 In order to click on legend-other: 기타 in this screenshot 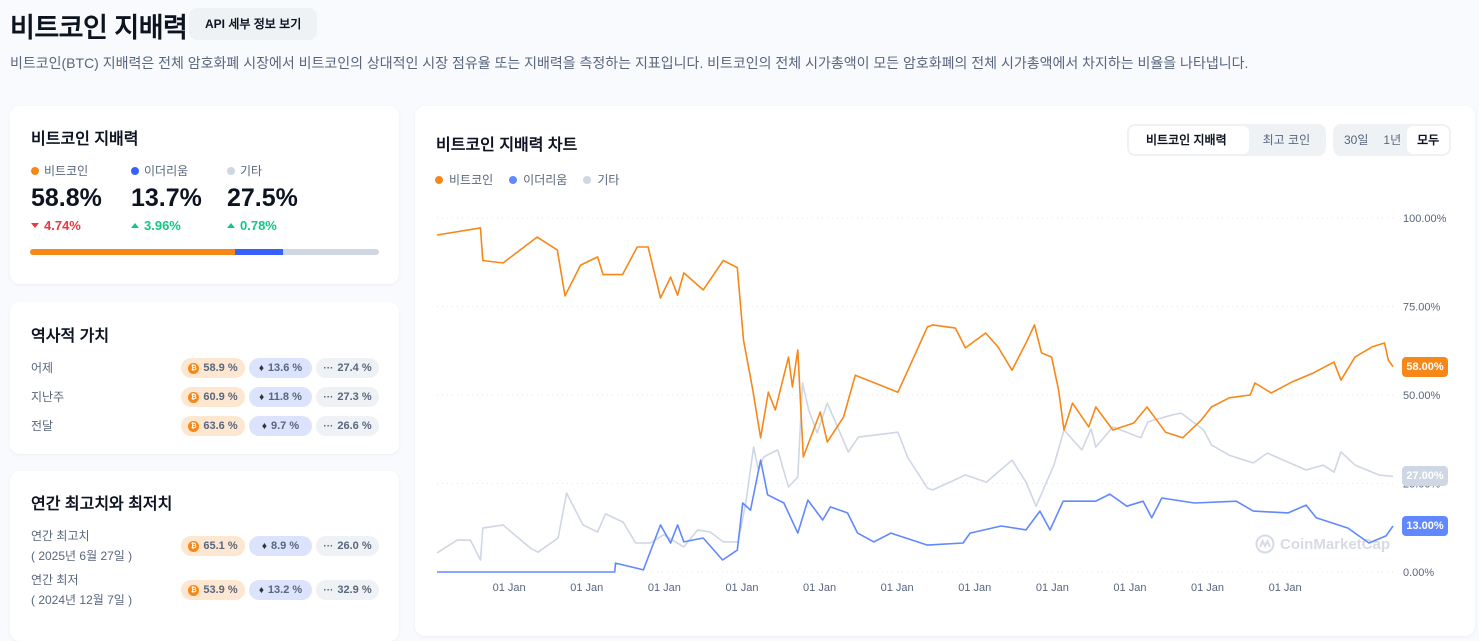, I will do `click(601, 179)`.